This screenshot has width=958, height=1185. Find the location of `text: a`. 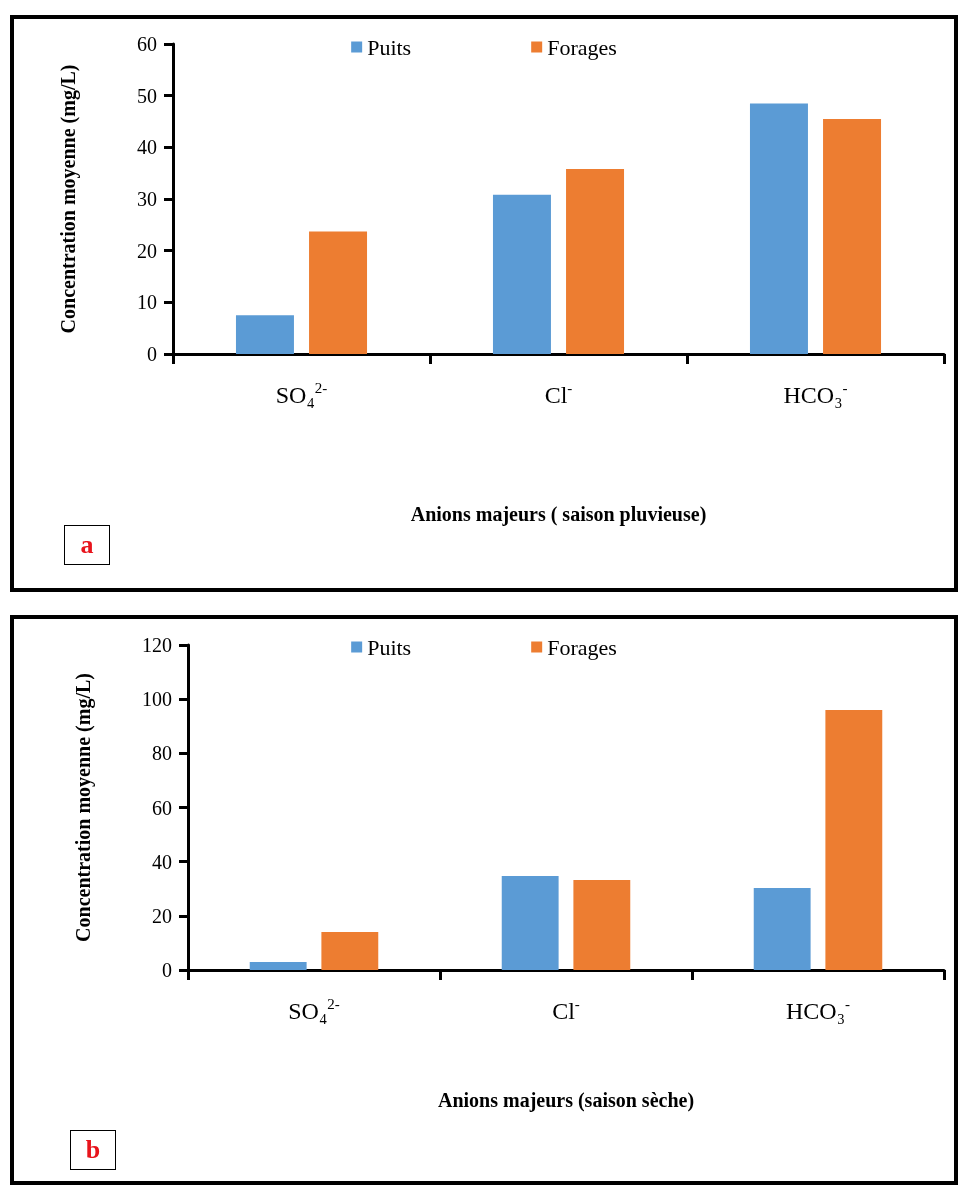

text: a is located at coordinates (87, 545).